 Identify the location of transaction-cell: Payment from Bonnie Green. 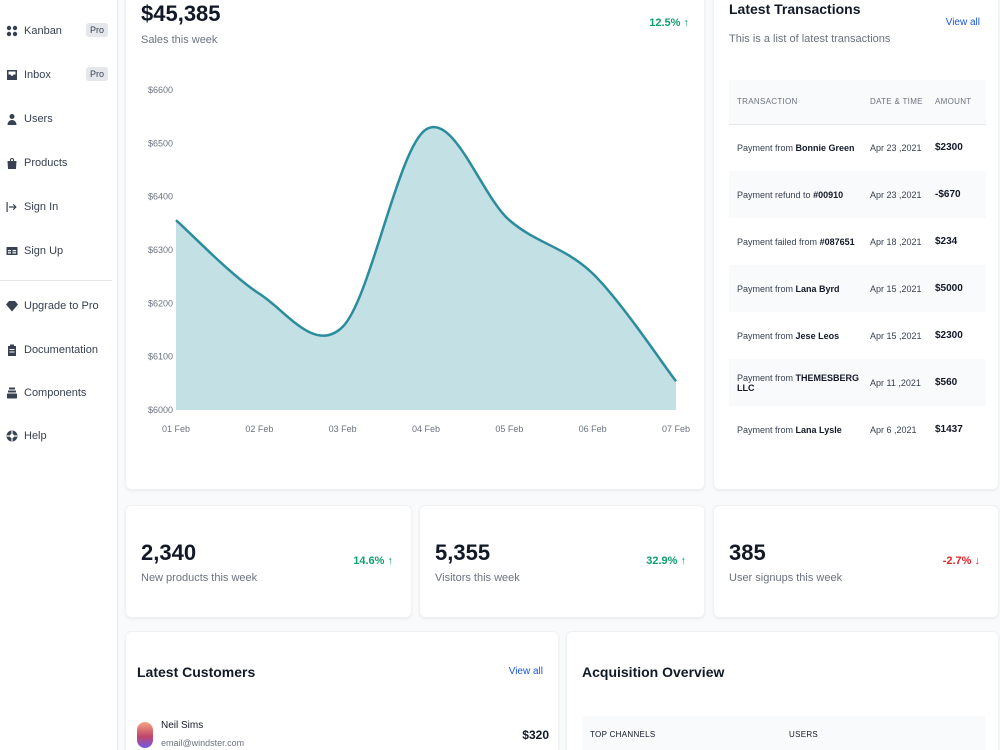
(796, 147).